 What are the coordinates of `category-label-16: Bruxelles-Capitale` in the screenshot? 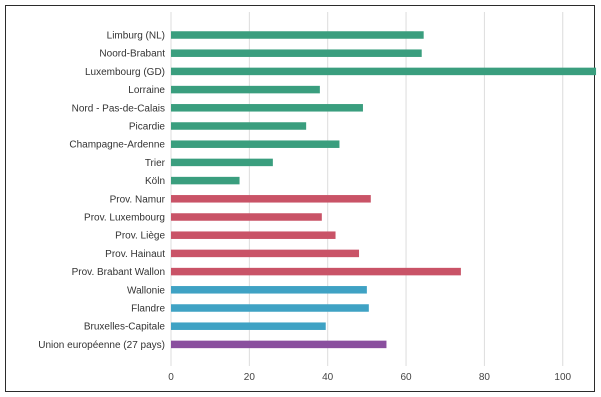 It's located at (125, 327).